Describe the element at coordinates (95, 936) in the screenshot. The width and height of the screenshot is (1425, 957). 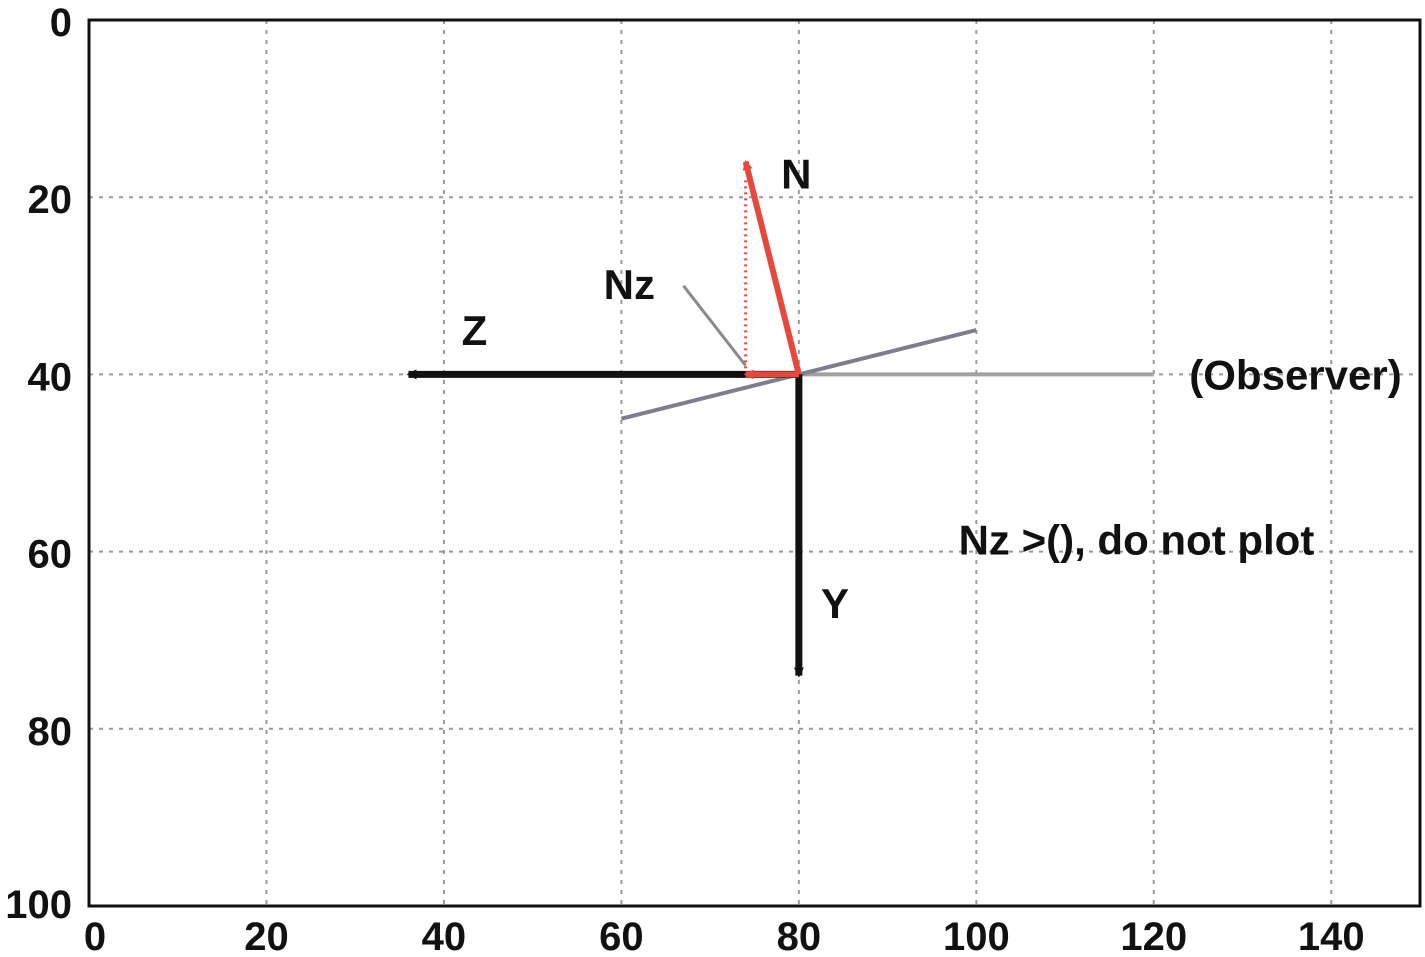
I see `x-tick-label: 0` at that location.